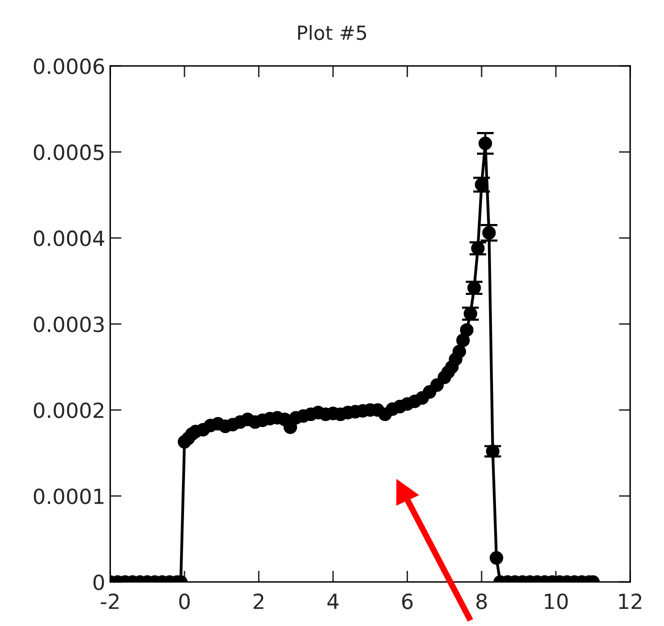 Image resolution: width=664 pixels, height=626 pixels. What do you see at coordinates (332, 601) in the screenshot?
I see `x-tick-label: 4` at bounding box center [332, 601].